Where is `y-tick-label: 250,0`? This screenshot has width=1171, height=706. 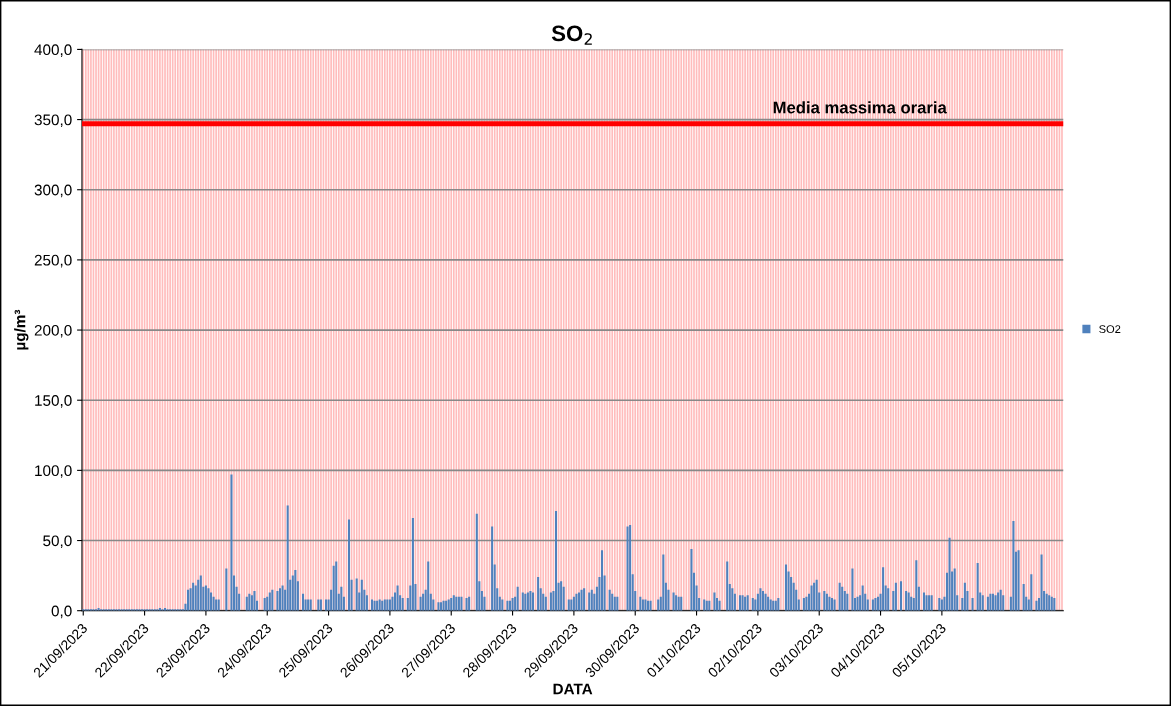
y-tick-label: 250,0 is located at coordinates (53, 261).